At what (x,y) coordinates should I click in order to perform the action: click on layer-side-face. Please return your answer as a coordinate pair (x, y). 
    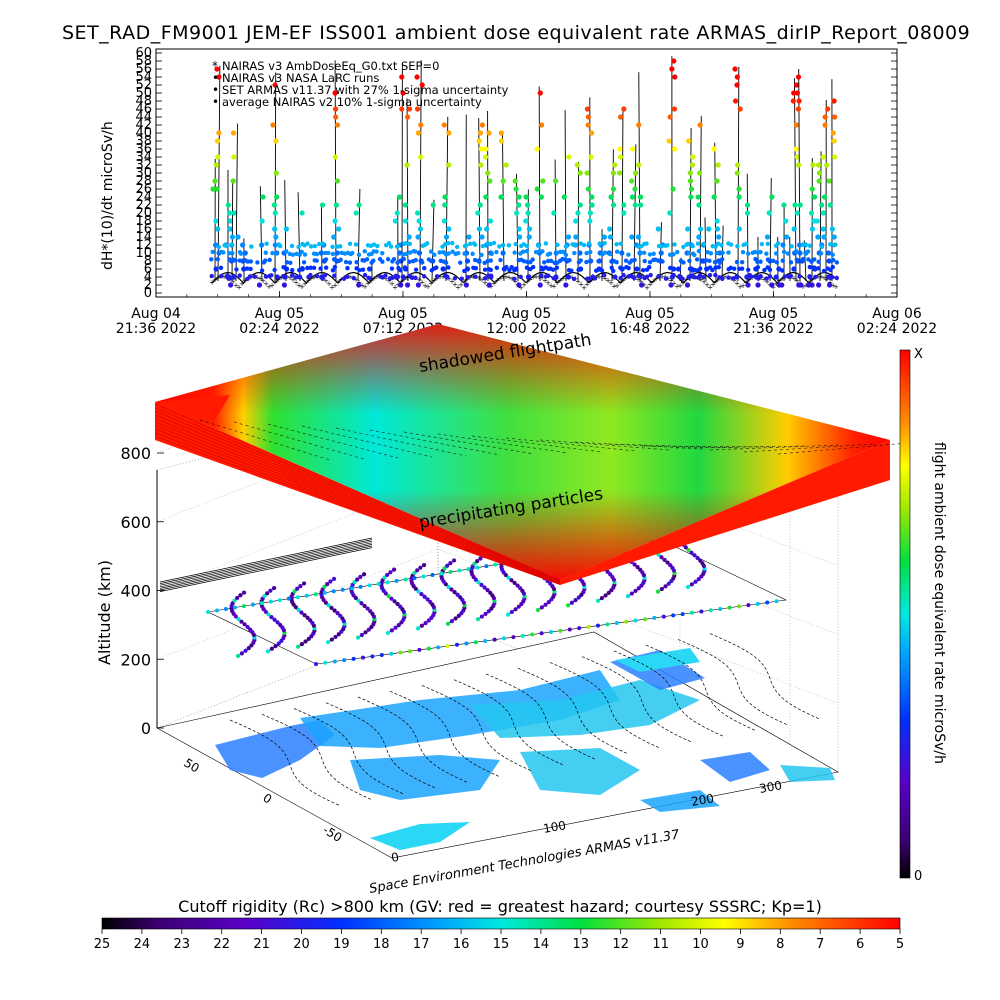
    Looking at the image, I should click on (725, 512).